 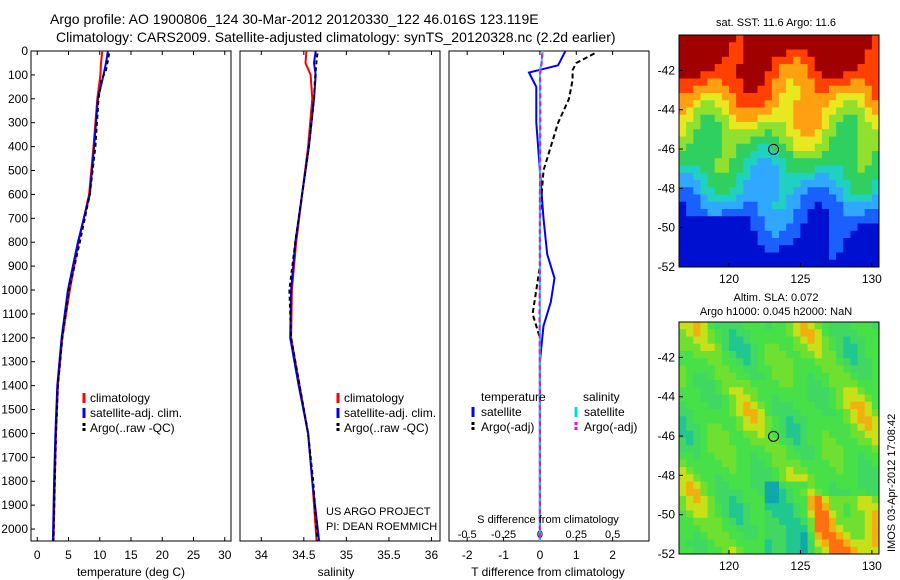 I want to click on difference-top-tick-label: -0.25, so click(x=503, y=535).